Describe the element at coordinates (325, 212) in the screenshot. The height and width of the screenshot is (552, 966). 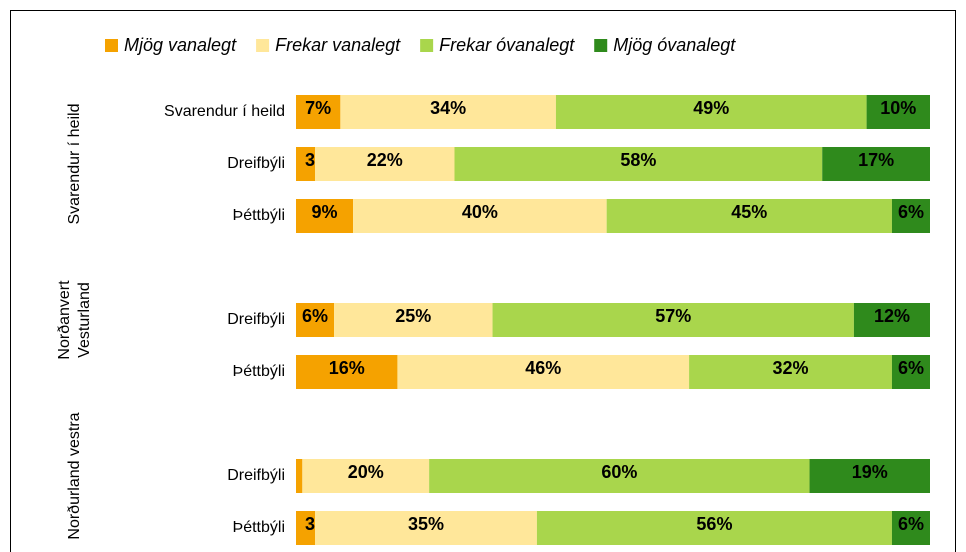
I see `value-label: 9%` at that location.